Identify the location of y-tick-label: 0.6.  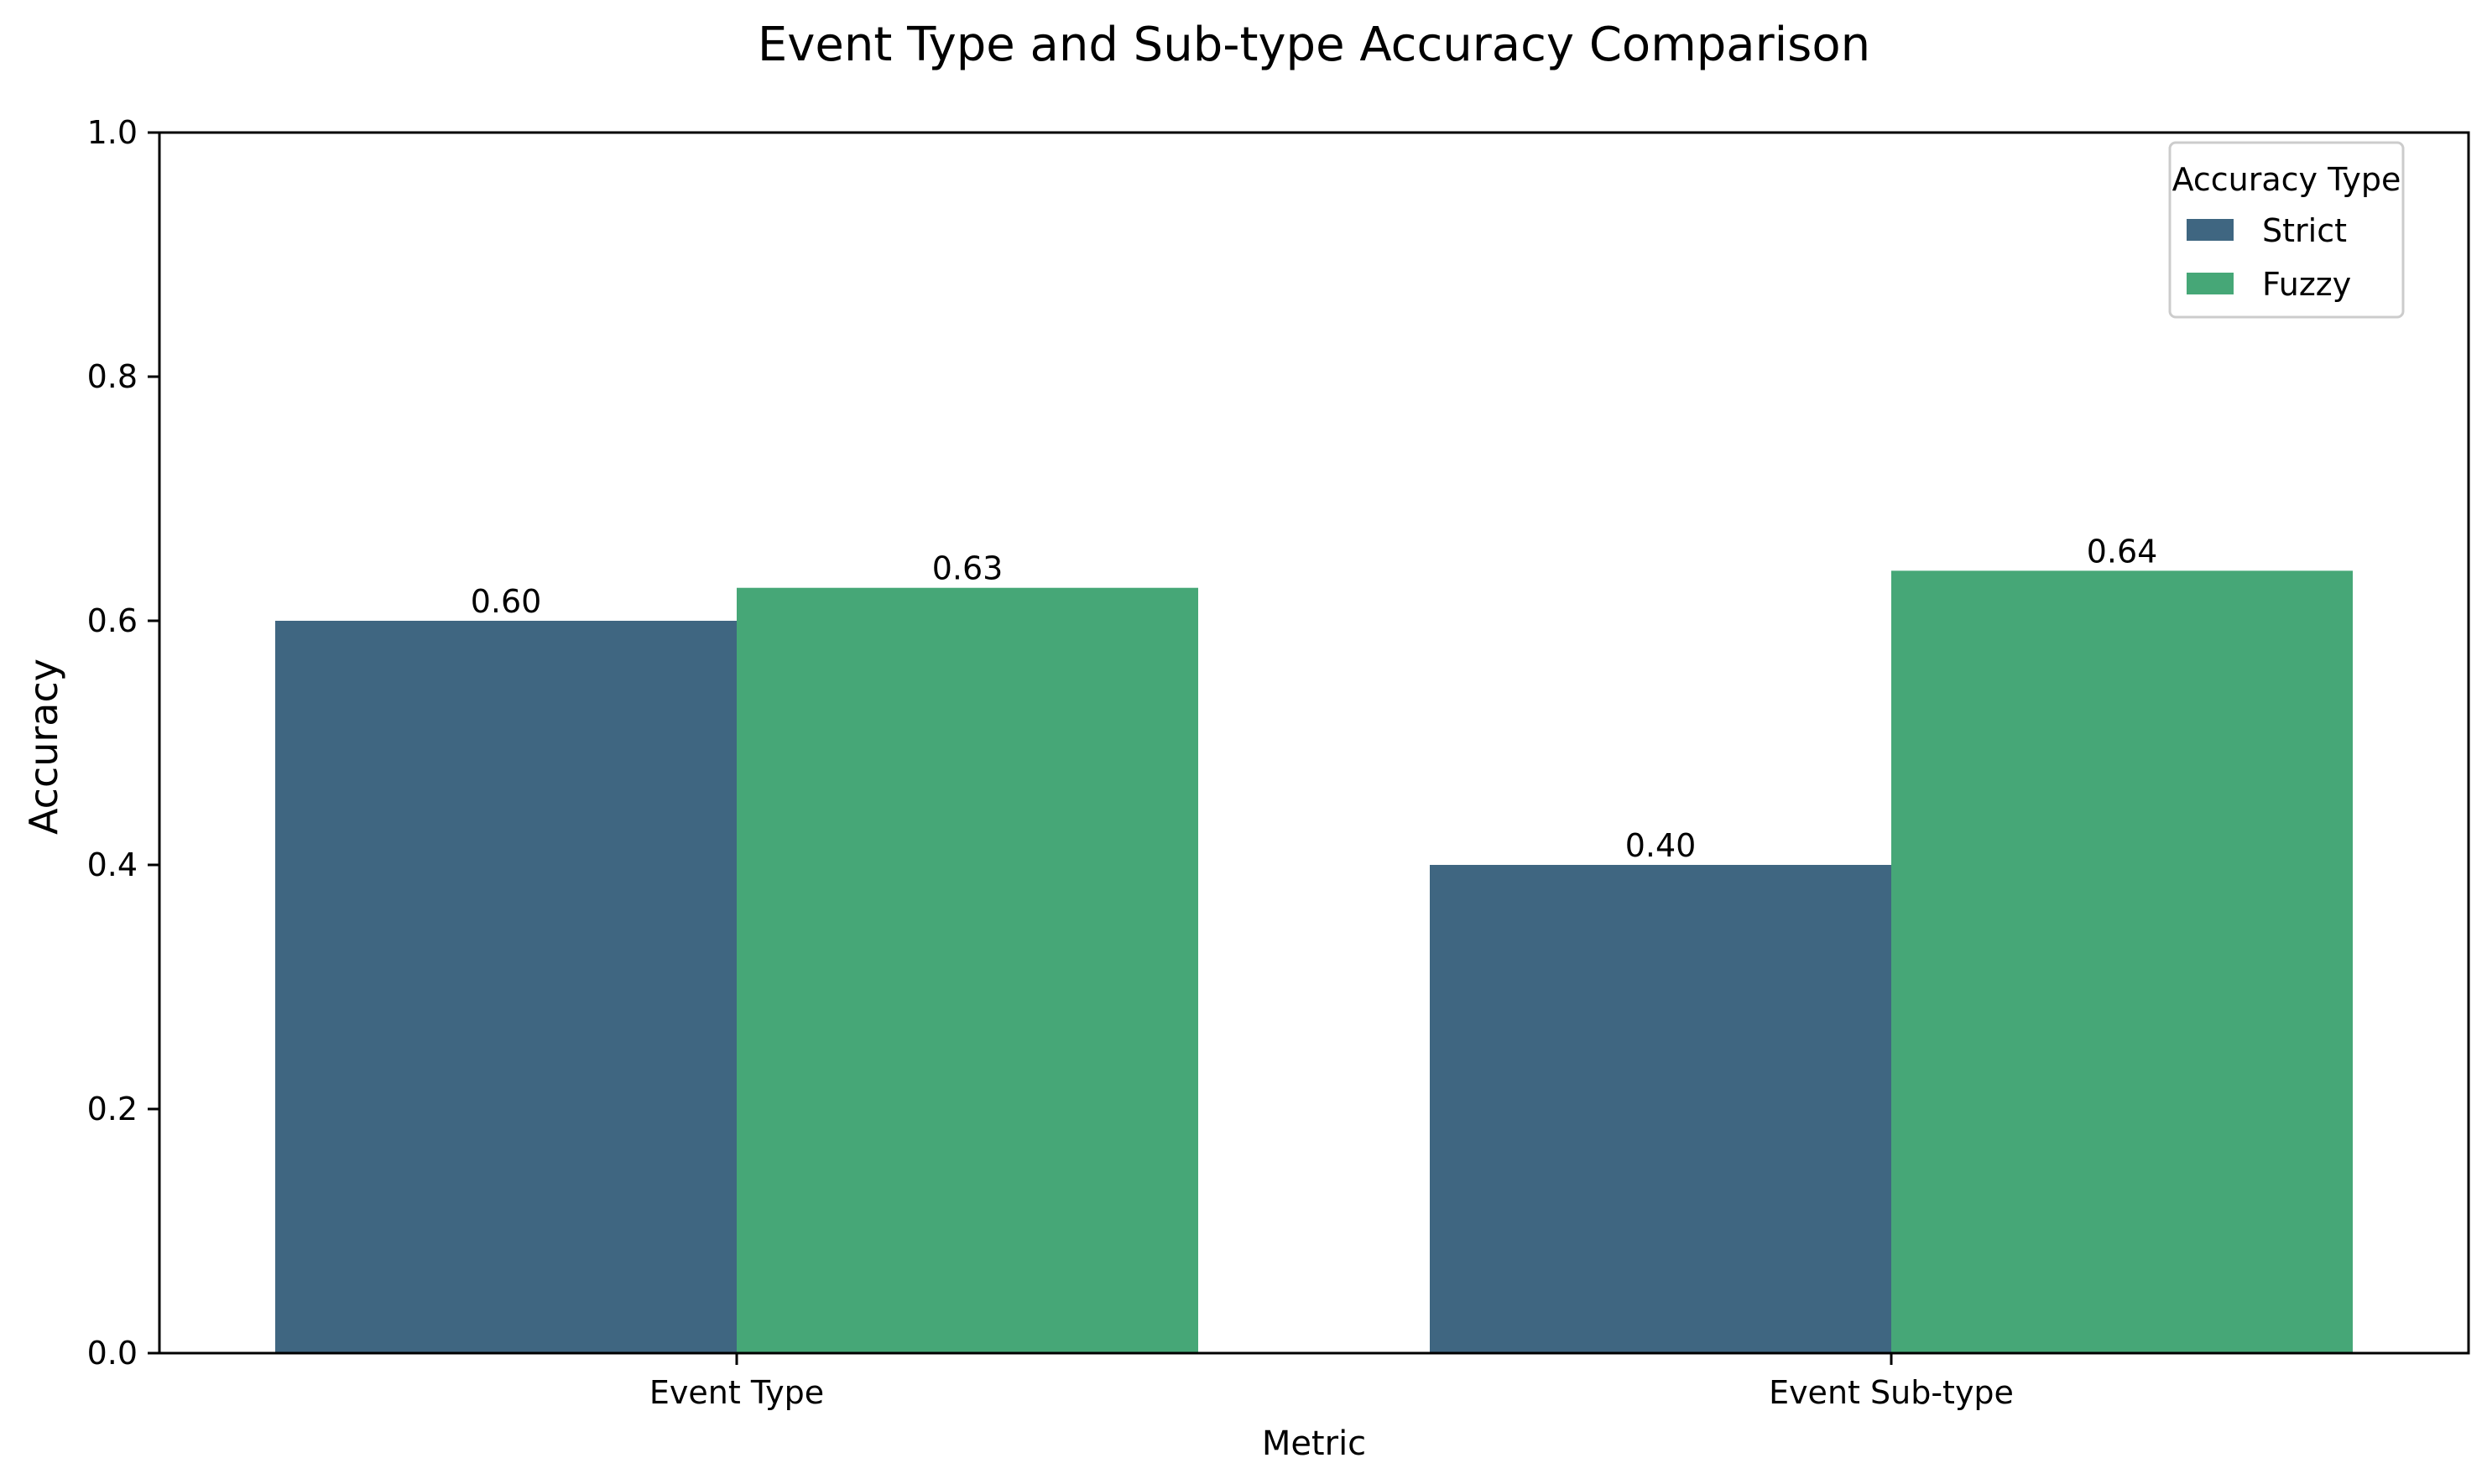
(113, 620).